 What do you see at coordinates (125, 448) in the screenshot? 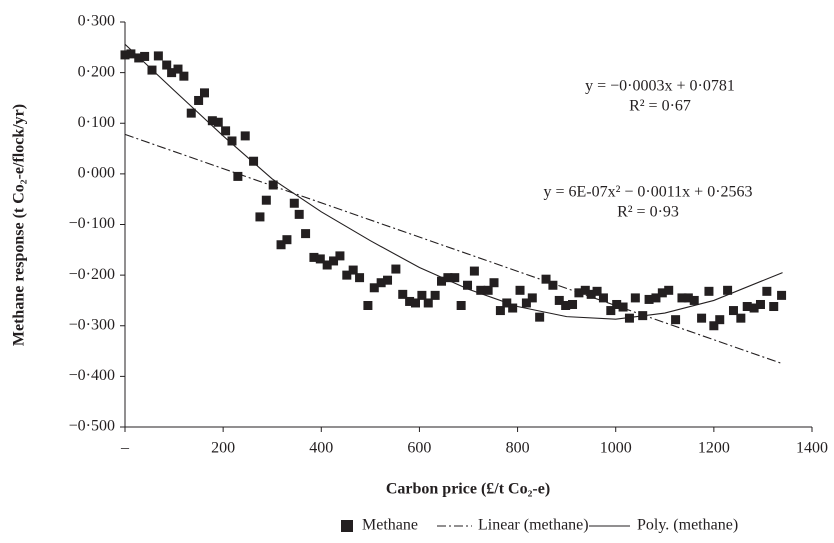
I see `x-tick-label: –` at bounding box center [125, 448].